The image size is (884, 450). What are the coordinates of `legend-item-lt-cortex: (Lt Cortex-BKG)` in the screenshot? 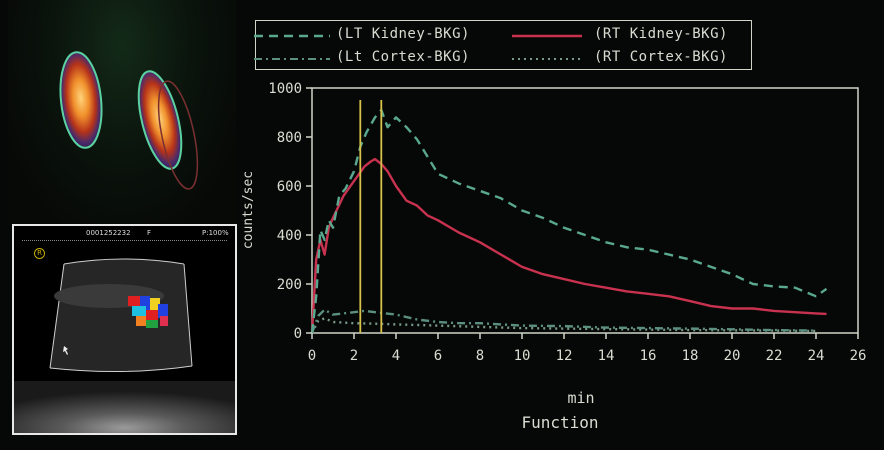 It's located at (362, 57).